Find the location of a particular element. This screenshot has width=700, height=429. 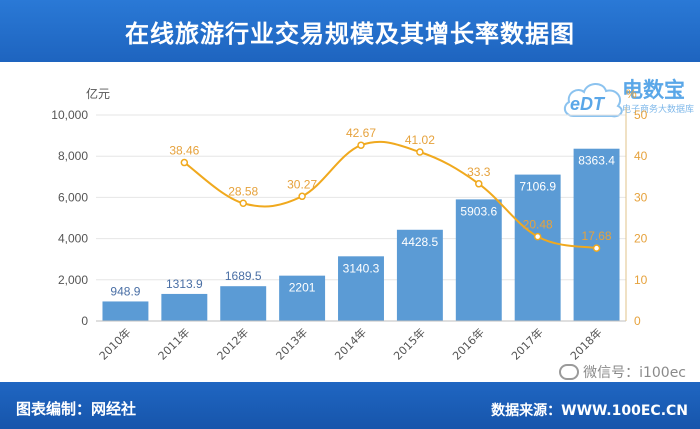

bar-value-label: 4428.5 is located at coordinates (420, 242).